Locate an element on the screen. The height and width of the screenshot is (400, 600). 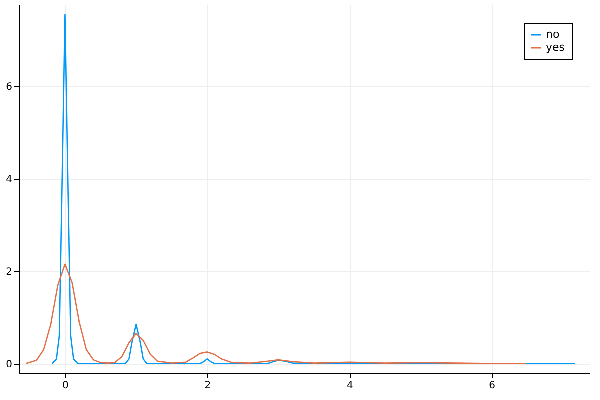
legend-label: yes is located at coordinates (556, 47).